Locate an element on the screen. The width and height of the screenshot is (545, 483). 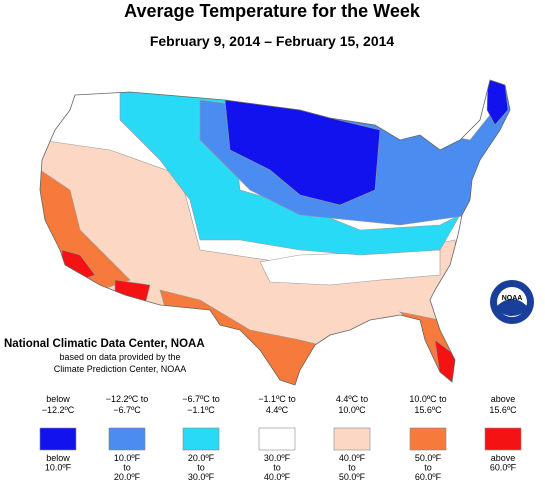
legend-celsius: 4.4ºC is located at coordinates (277, 410).